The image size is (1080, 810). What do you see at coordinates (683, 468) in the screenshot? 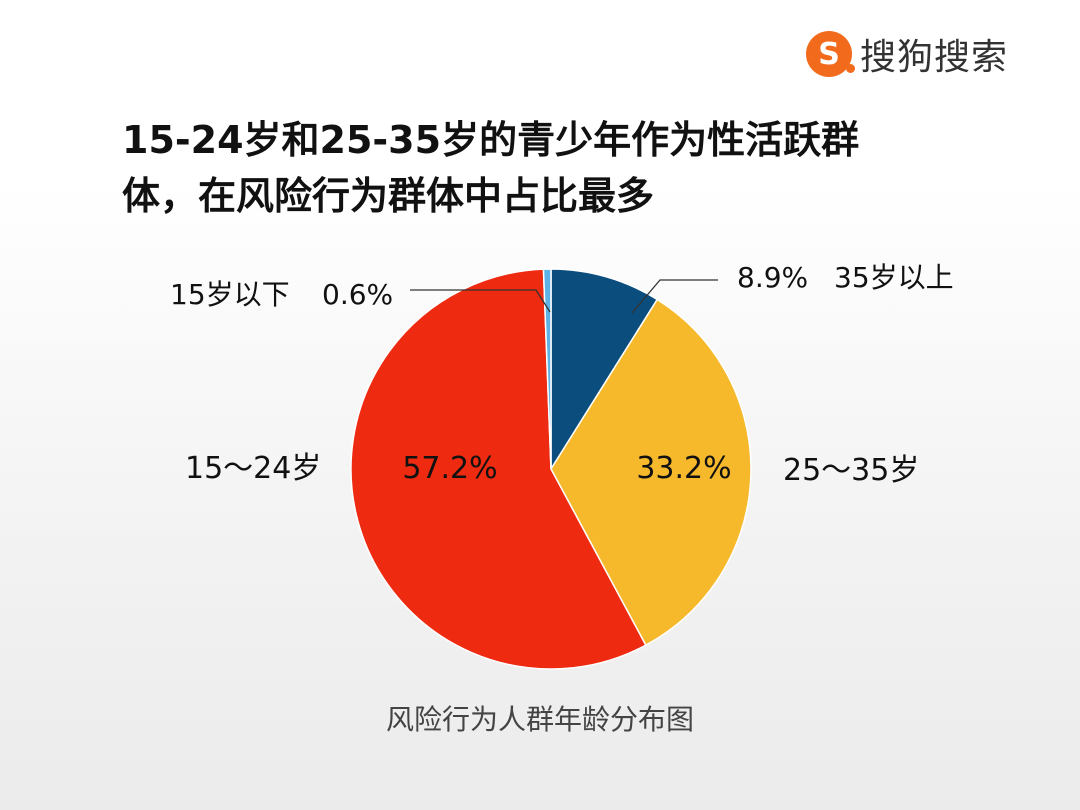
I see `label-25-35-value: 33.2%` at bounding box center [683, 468].